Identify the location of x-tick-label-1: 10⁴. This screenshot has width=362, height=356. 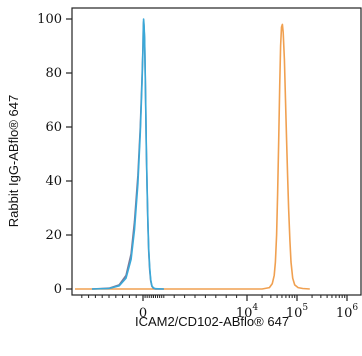
(247, 312).